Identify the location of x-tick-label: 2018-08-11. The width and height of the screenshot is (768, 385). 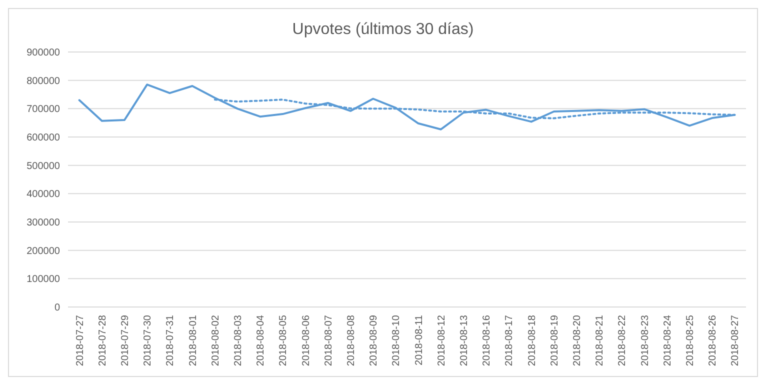
(419, 340).